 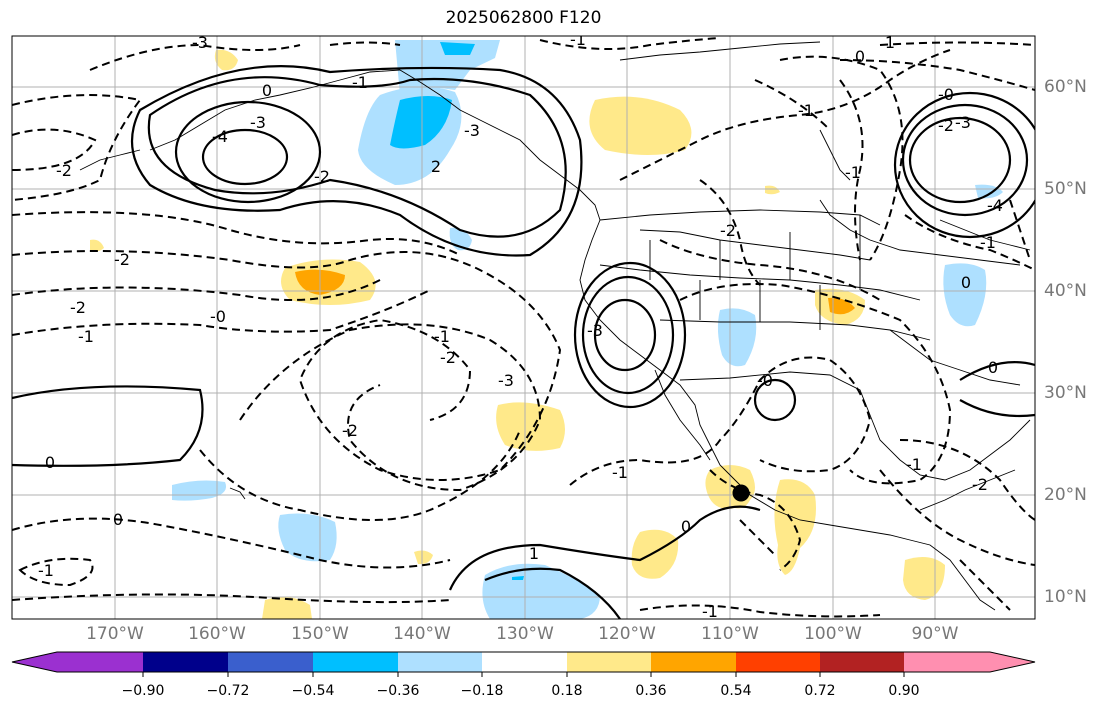 I want to click on lat-label: 40°N, so click(x=1065, y=291).